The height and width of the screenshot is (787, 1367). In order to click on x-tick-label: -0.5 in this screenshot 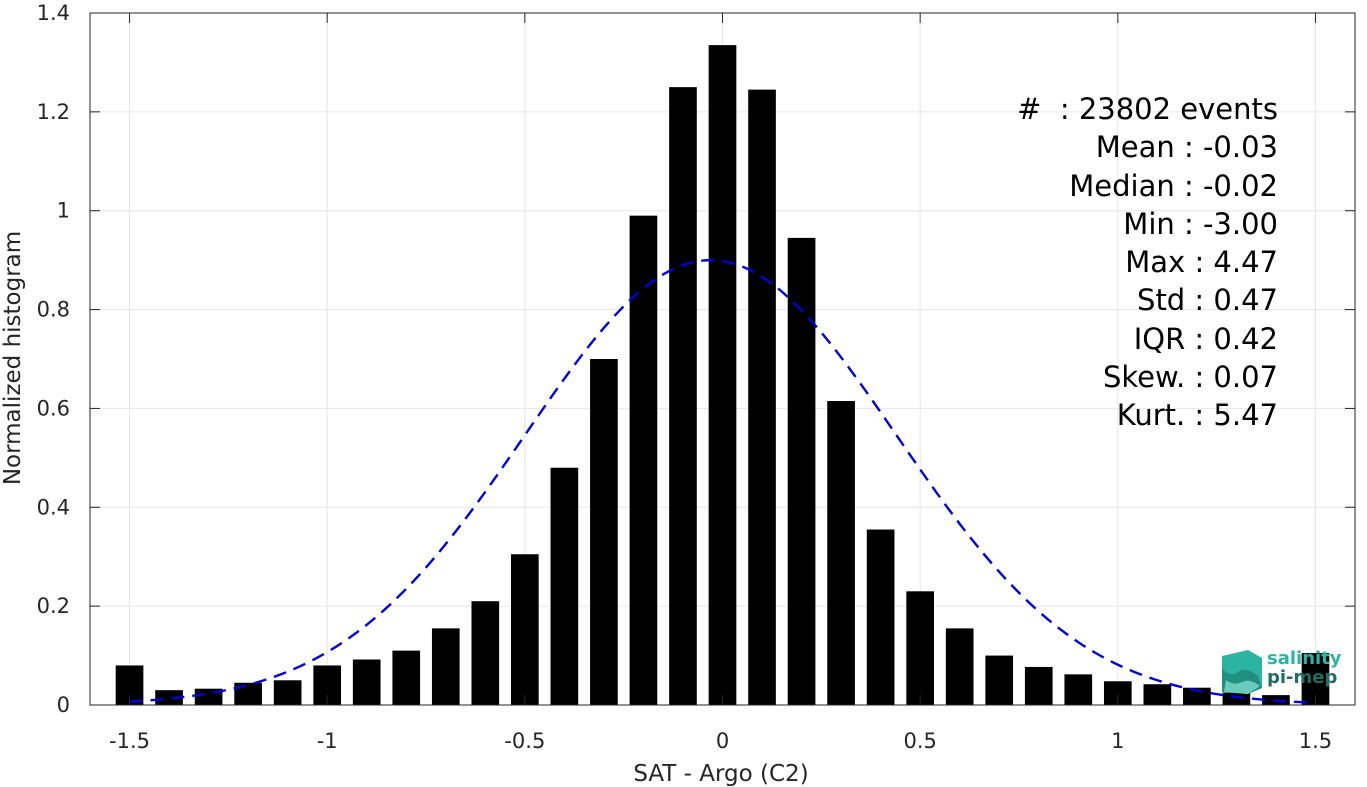, I will do `click(524, 741)`.